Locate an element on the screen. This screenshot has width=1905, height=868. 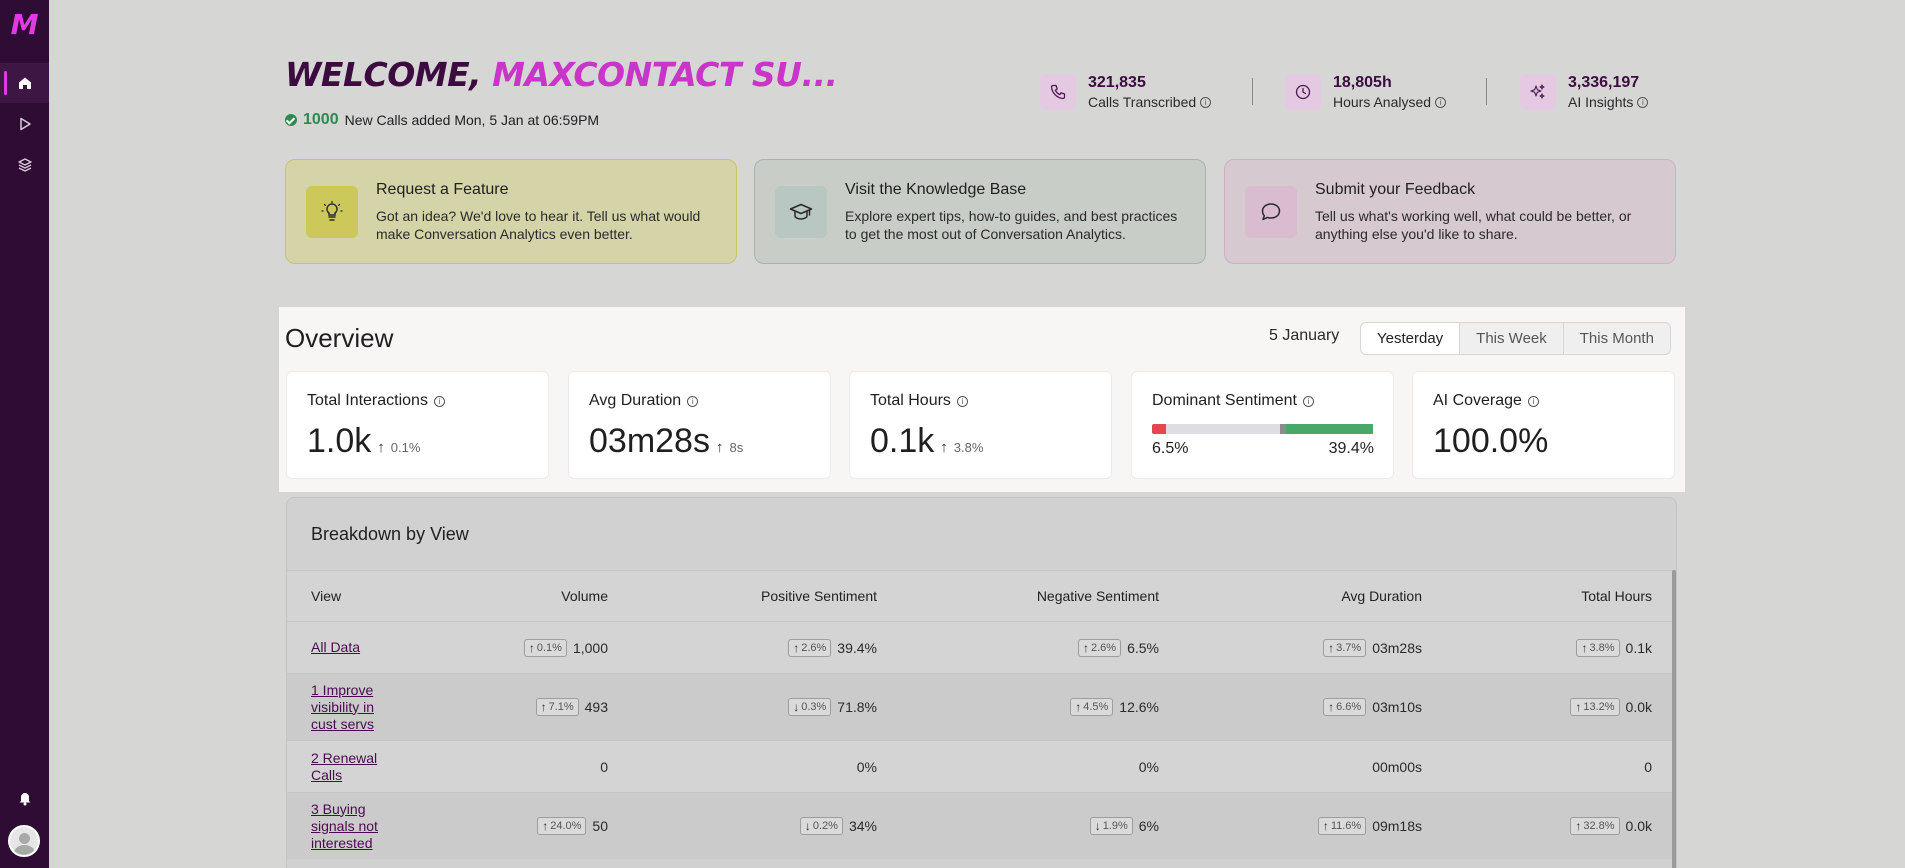
delta-value: 7.1% is located at coordinates (561, 707).